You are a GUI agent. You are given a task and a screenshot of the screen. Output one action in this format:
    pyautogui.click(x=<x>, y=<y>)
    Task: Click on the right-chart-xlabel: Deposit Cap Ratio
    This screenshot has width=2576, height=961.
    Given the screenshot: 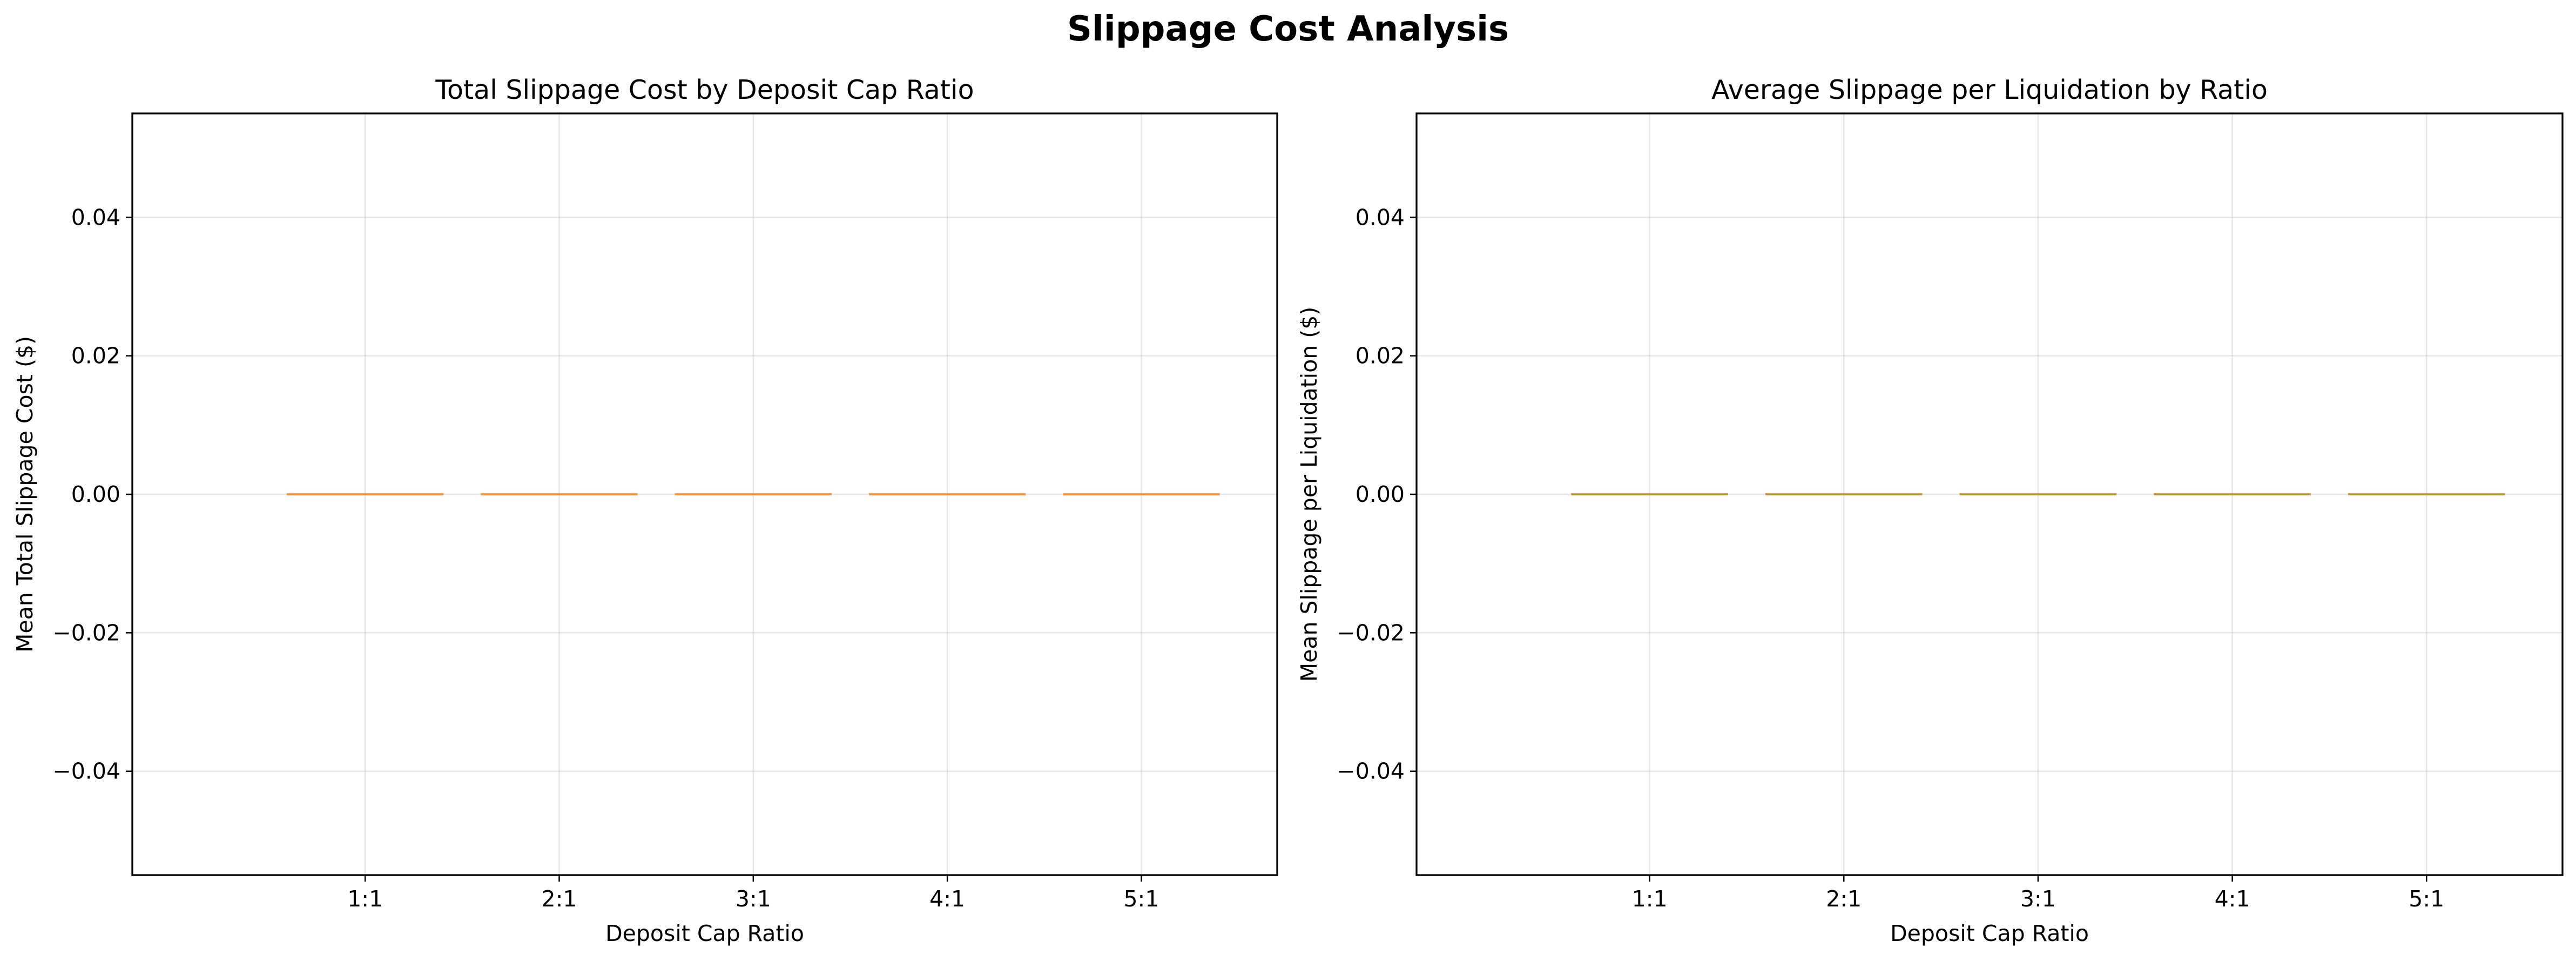 What is the action you would take?
    pyautogui.click(x=1989, y=933)
    